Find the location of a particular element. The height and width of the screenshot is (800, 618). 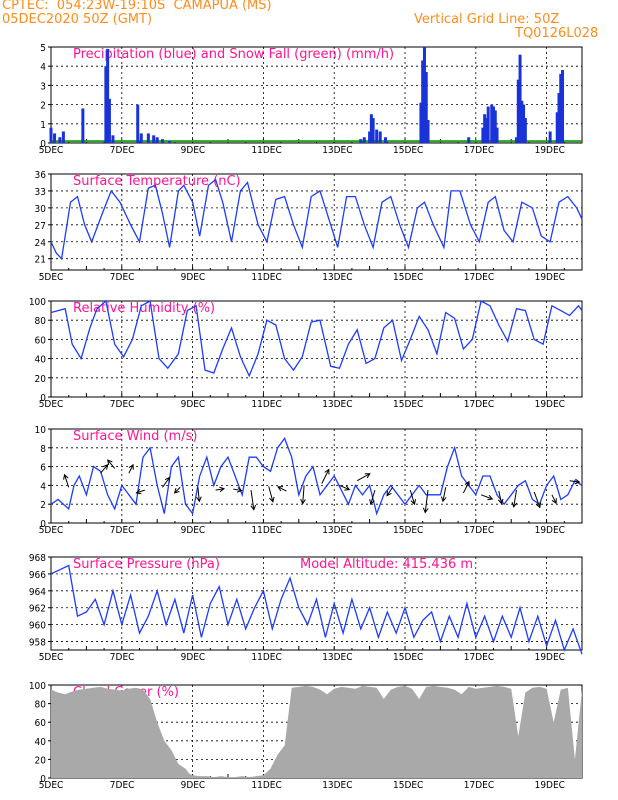

y-tick-label: 6 is located at coordinates (43, 468).